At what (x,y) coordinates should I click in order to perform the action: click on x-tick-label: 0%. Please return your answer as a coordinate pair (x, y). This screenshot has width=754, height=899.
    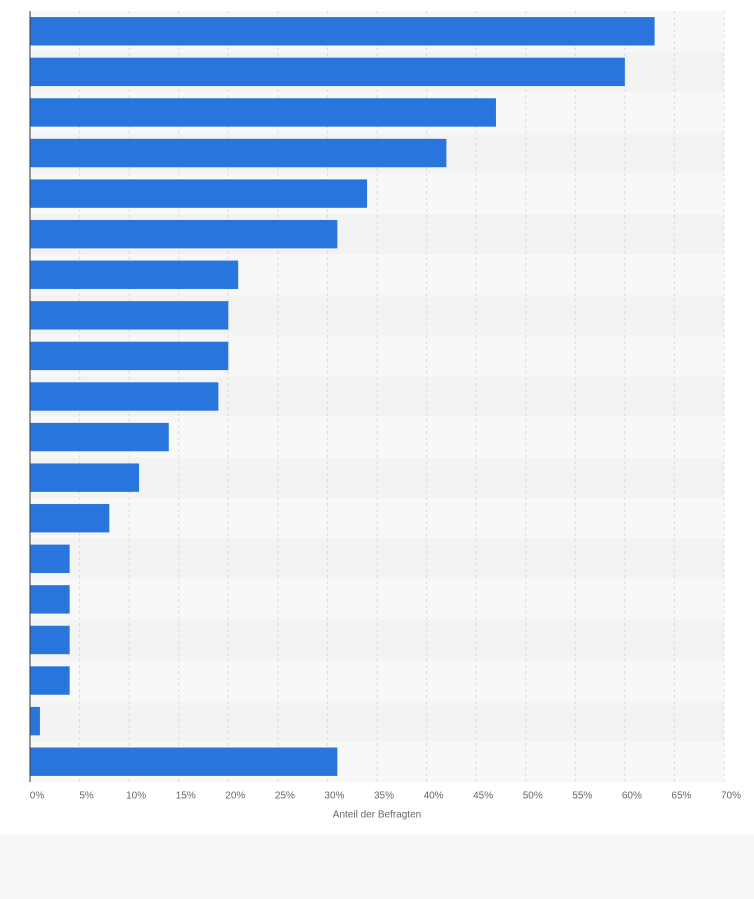
    Looking at the image, I should click on (37, 796).